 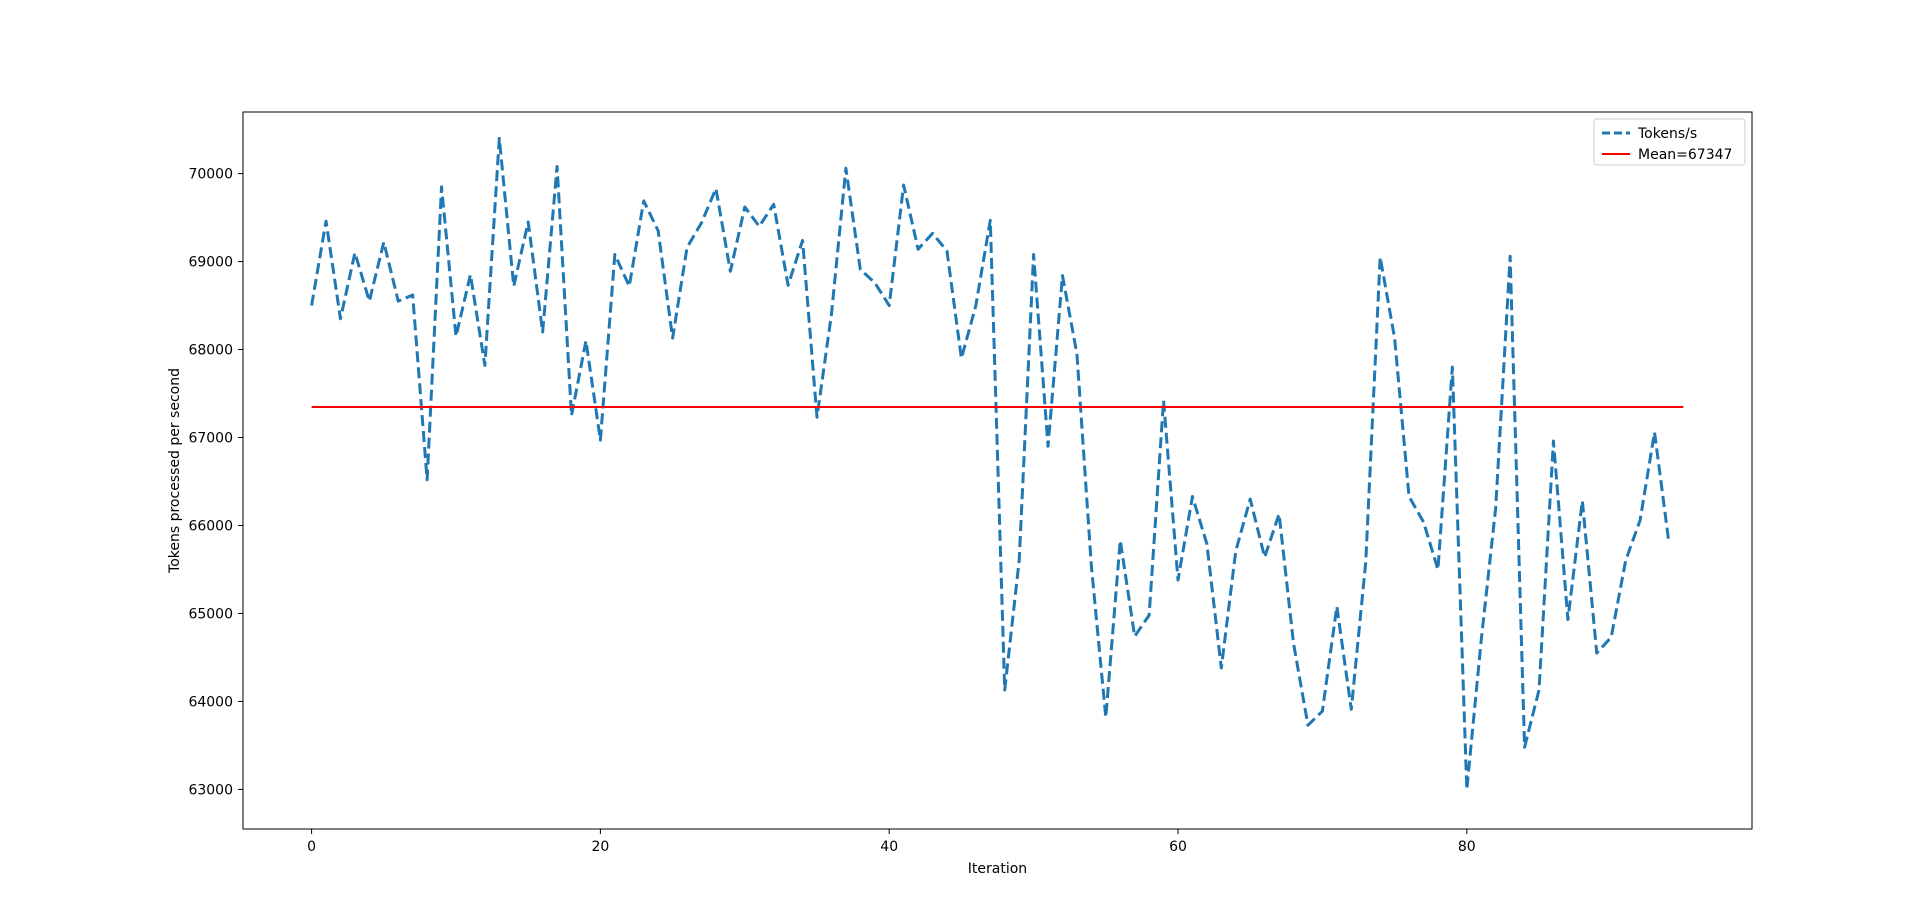 What do you see at coordinates (1667, 134) in the screenshot?
I see `legend-label-tokens: Tokens/s` at bounding box center [1667, 134].